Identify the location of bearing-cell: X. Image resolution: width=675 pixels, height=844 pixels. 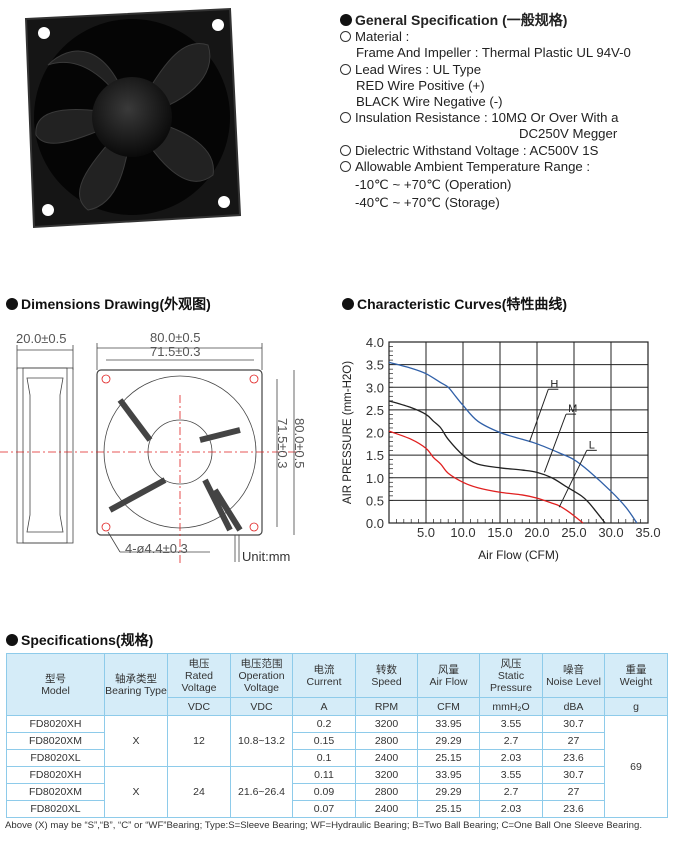
(136, 741).